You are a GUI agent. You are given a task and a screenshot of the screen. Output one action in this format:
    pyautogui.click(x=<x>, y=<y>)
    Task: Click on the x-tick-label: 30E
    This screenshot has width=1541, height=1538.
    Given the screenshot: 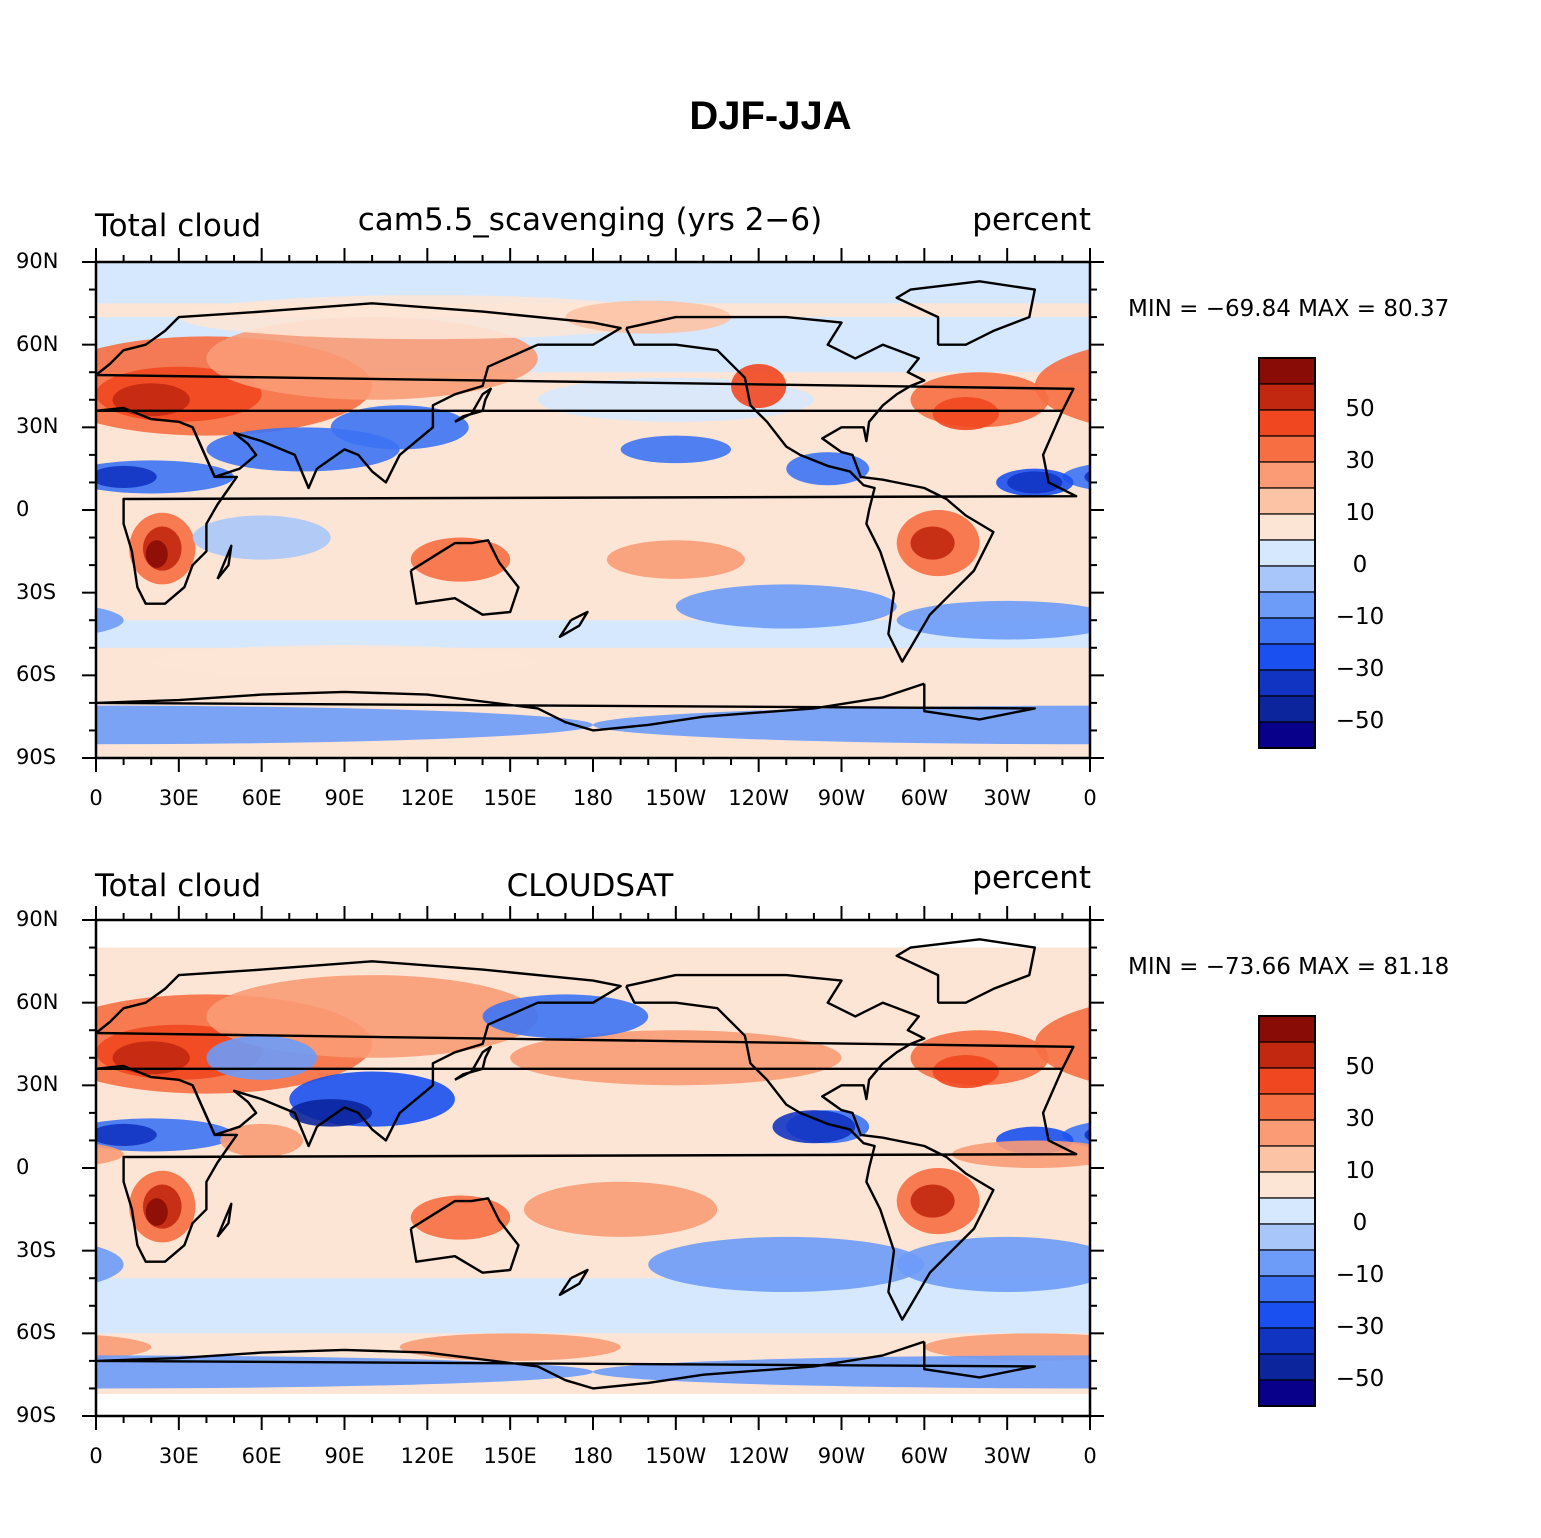 What is the action you would take?
    pyautogui.click(x=178, y=1456)
    